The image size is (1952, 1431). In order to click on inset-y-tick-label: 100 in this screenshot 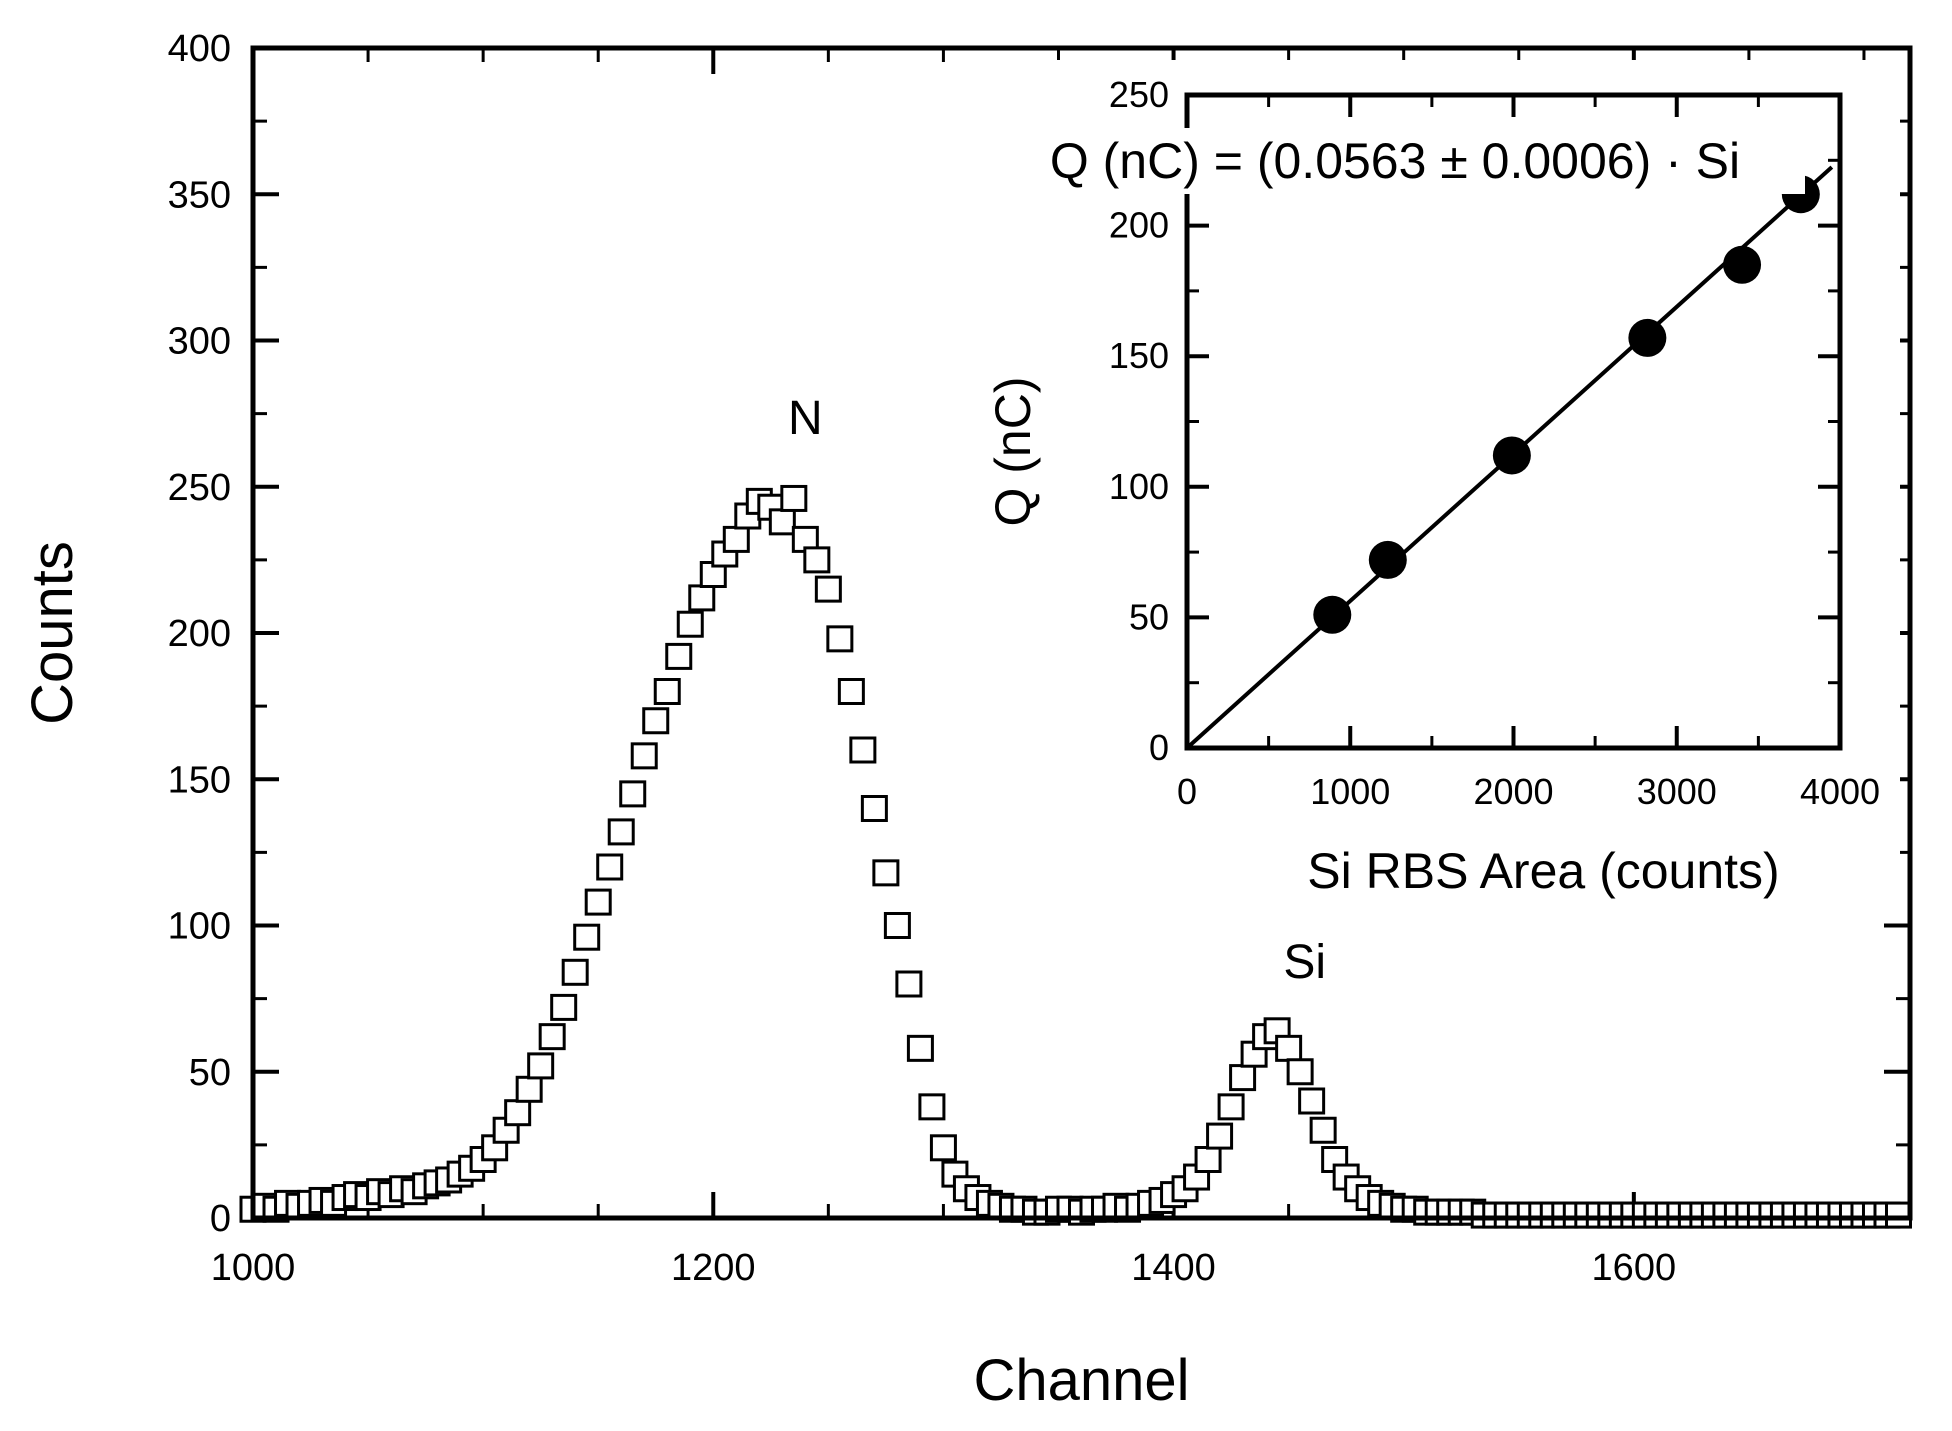, I will do `click(1139, 486)`.